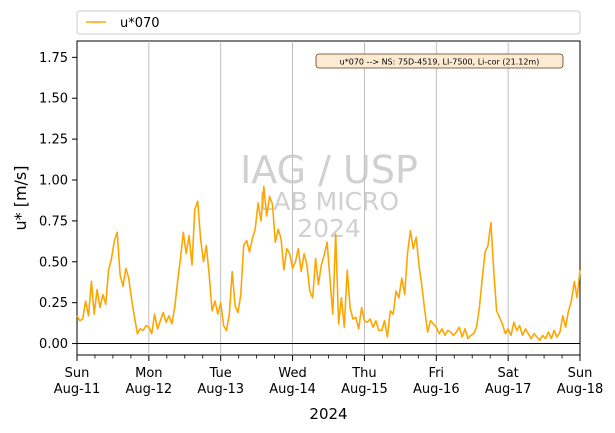 The height and width of the screenshot is (433, 615). I want to click on x-tick-label-day: Thu, so click(363, 373).